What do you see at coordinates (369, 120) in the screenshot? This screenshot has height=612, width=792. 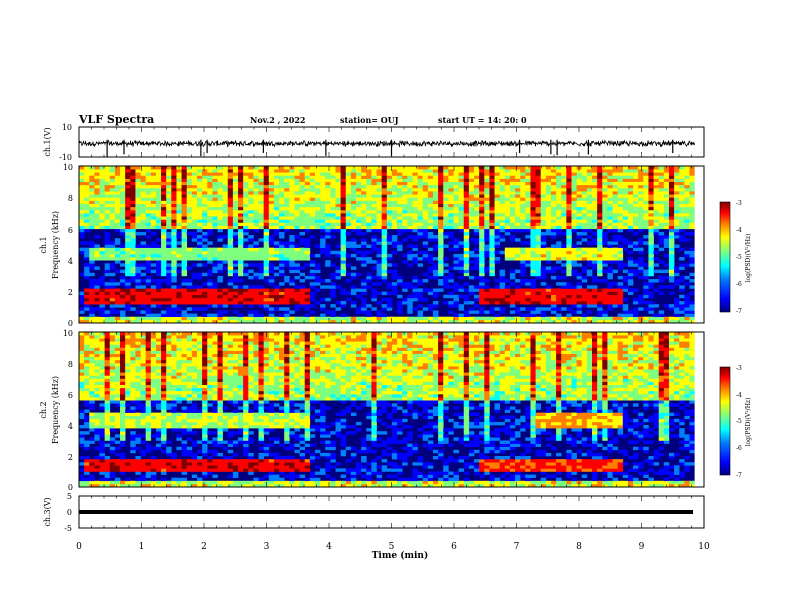 I see `header-station: station= OUJ` at bounding box center [369, 120].